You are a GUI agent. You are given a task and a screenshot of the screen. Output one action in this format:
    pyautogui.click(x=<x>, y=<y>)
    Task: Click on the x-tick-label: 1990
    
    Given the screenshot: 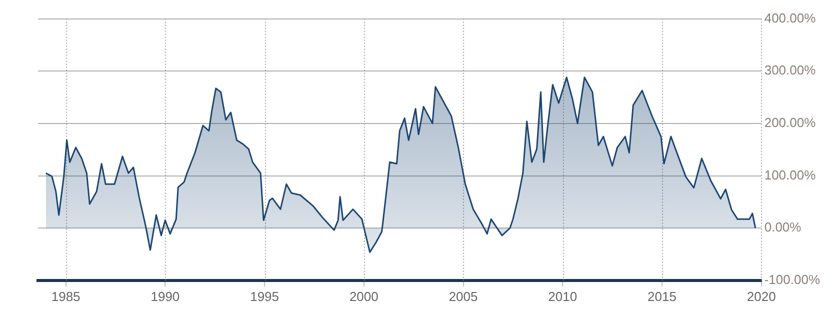 What is the action you would take?
    pyautogui.click(x=165, y=296)
    